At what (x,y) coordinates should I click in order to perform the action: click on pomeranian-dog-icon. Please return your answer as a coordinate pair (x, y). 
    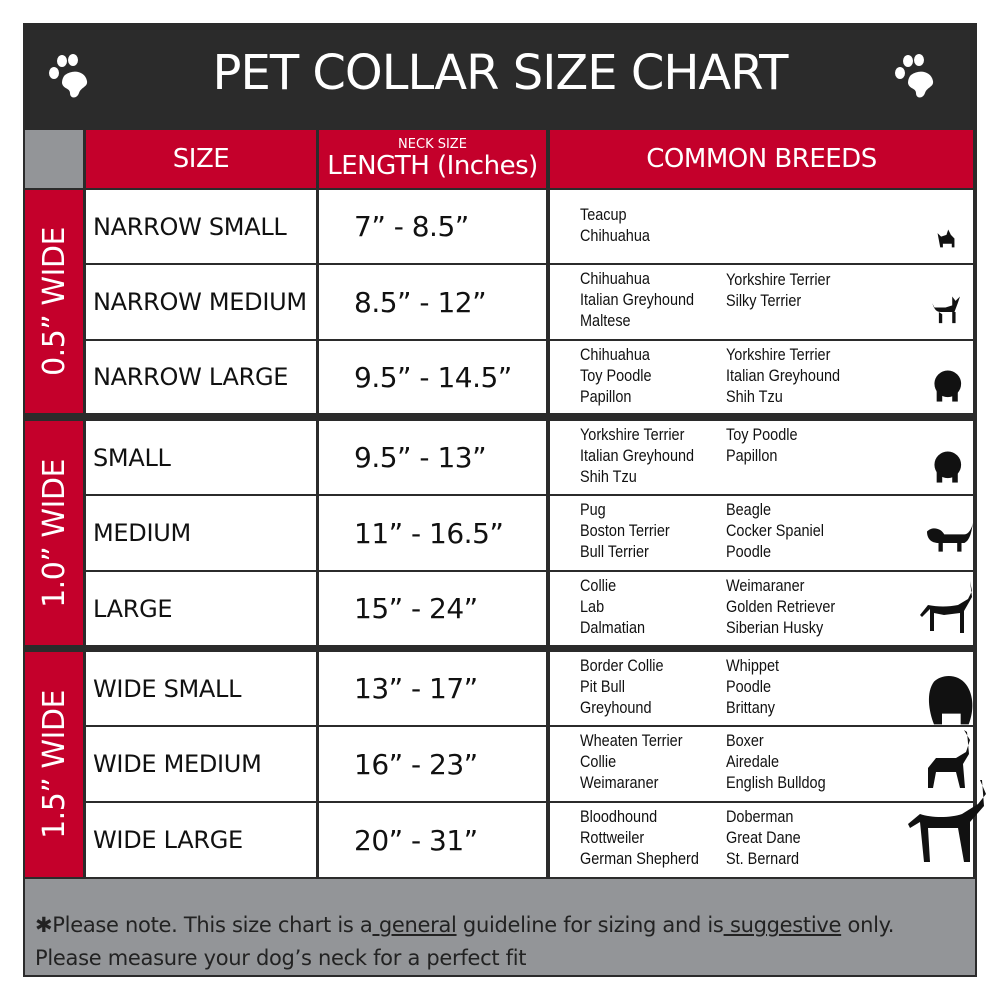
    Looking at the image, I should click on (948, 386).